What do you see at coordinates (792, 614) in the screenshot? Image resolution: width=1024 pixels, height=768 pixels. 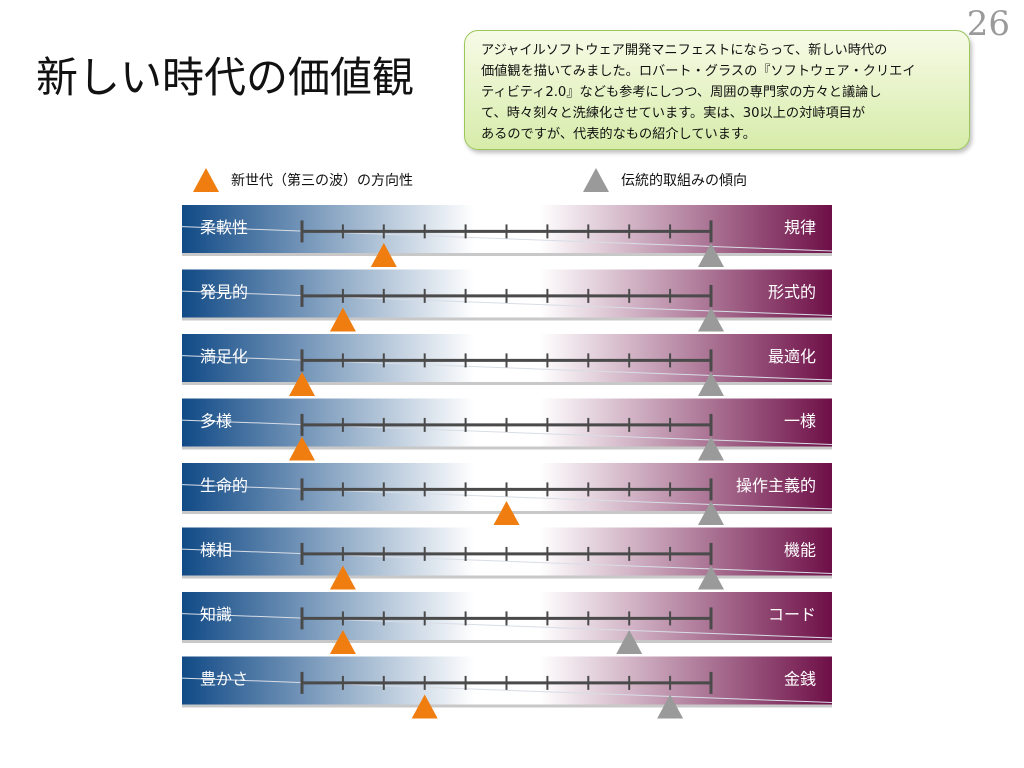 I see `right-value-label: コード` at bounding box center [792, 614].